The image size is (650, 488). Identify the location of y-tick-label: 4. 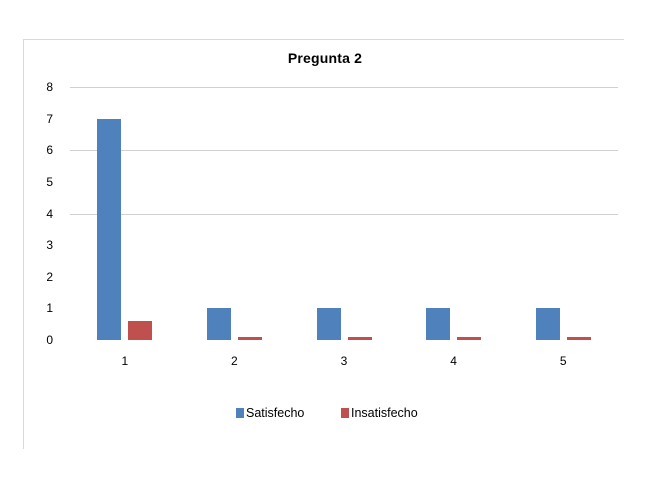
(49, 213).